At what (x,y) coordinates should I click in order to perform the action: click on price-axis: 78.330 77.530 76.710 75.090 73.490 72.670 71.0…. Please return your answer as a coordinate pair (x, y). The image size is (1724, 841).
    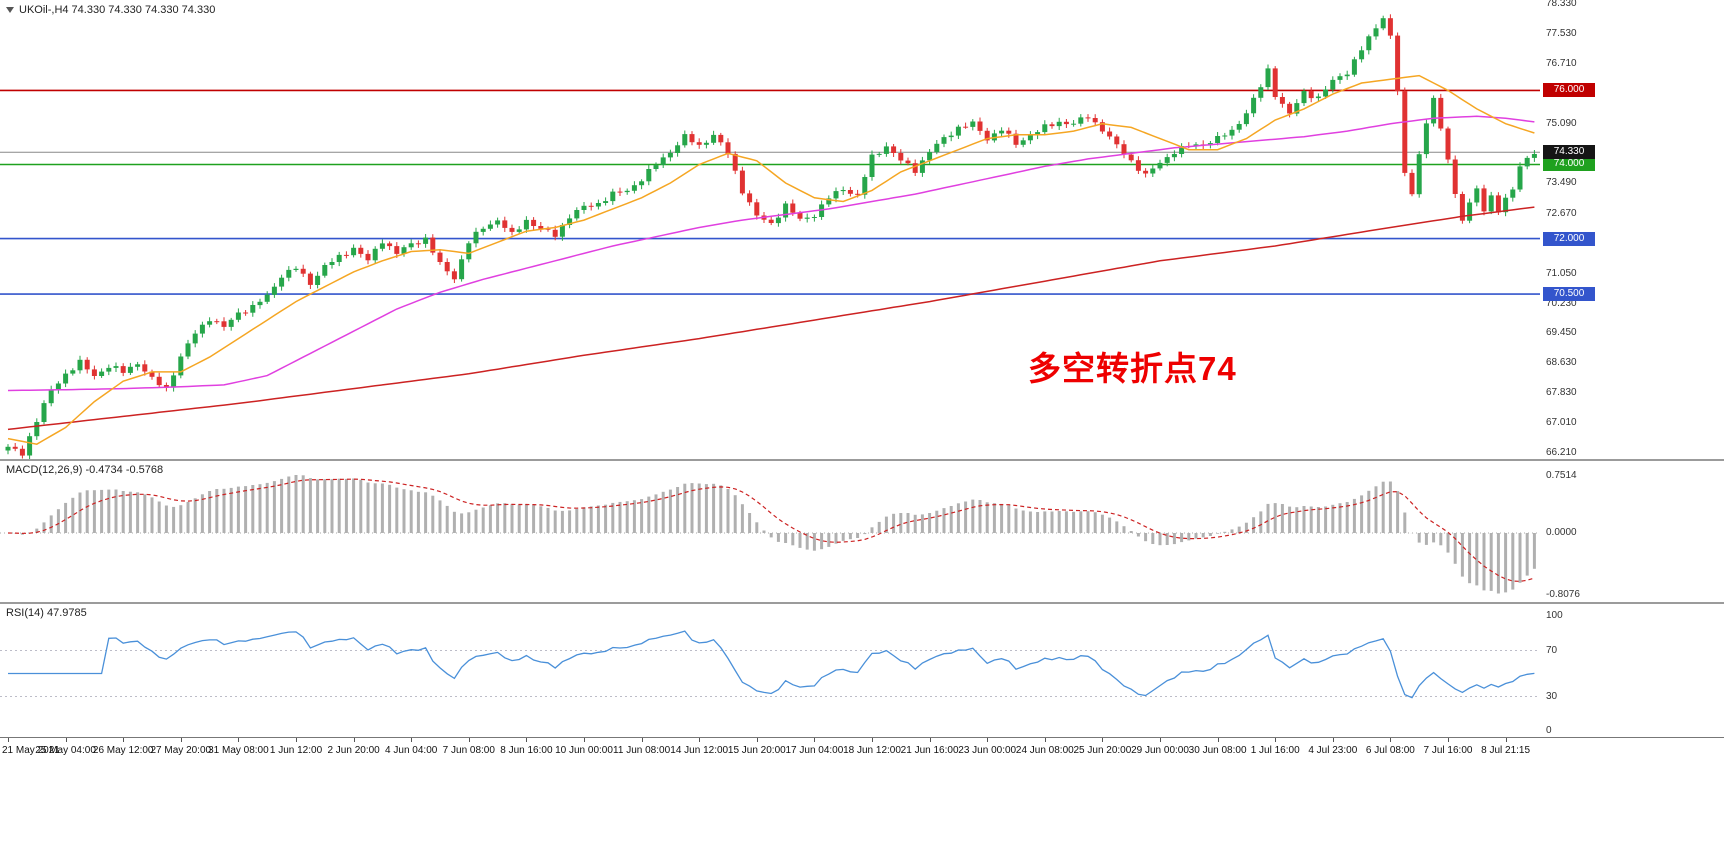
    Looking at the image, I should click on (1580, 229).